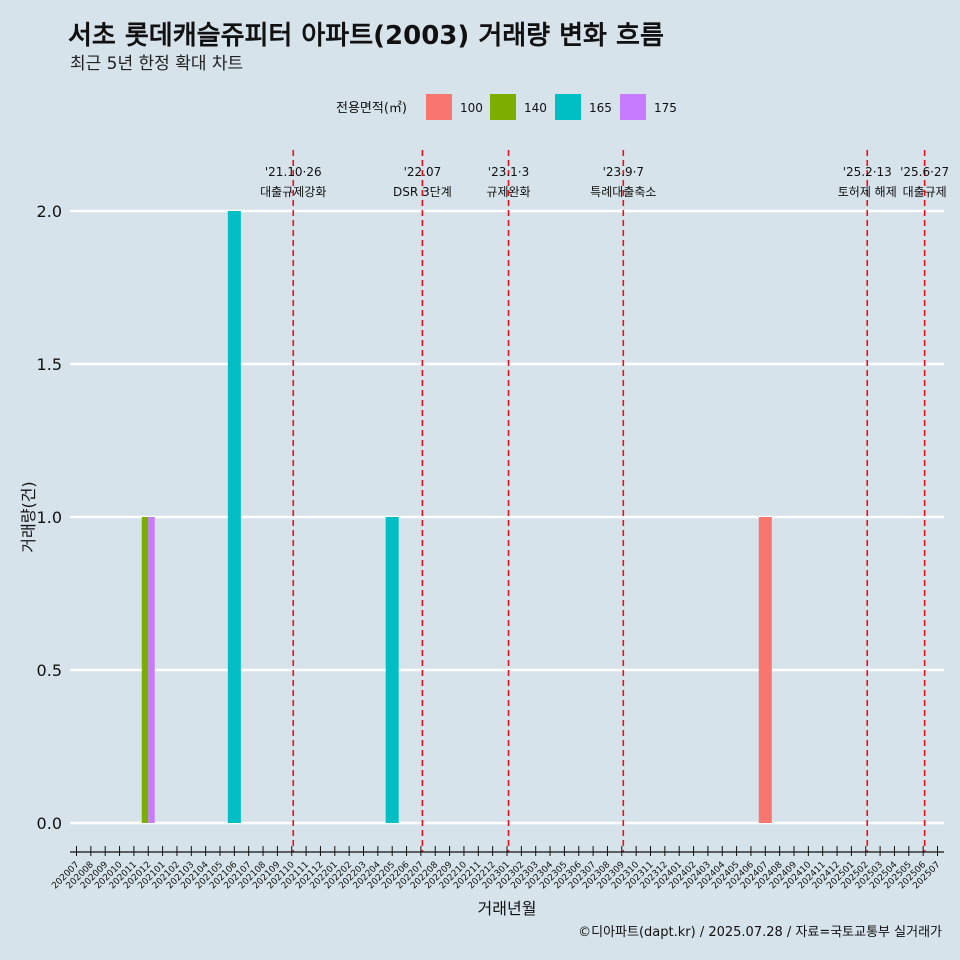 The height and width of the screenshot is (960, 960). I want to click on chart-title: 서초 롯데캐슬쥬피터 아파트(2003) 거래량 변화 흐름, so click(366, 36).